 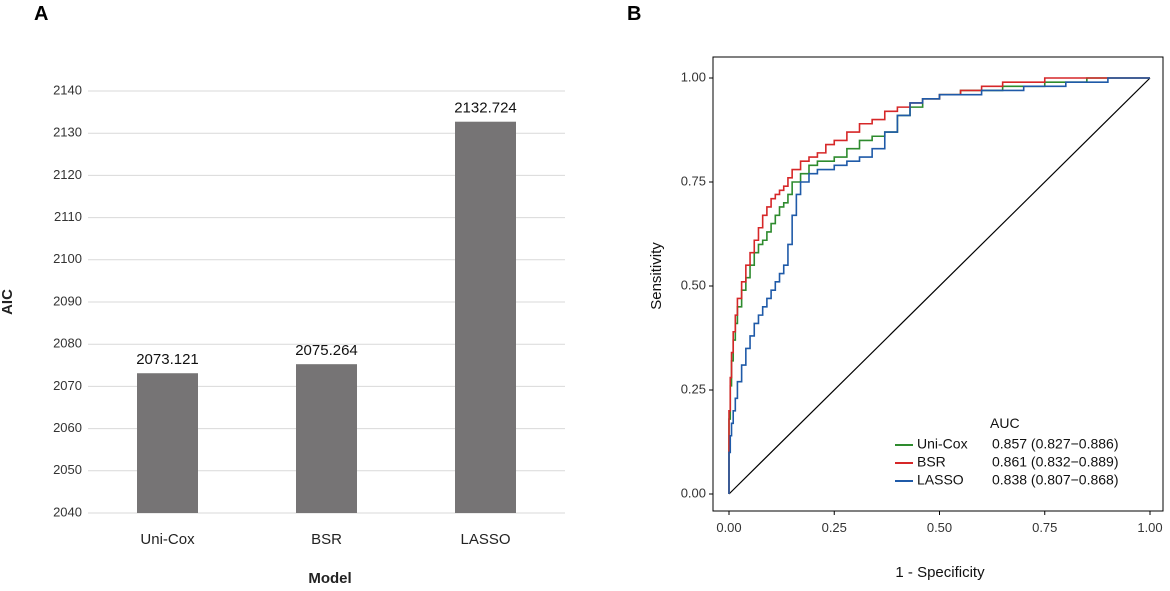 I want to click on panel-b-legend-name: BSR, so click(x=931, y=462).